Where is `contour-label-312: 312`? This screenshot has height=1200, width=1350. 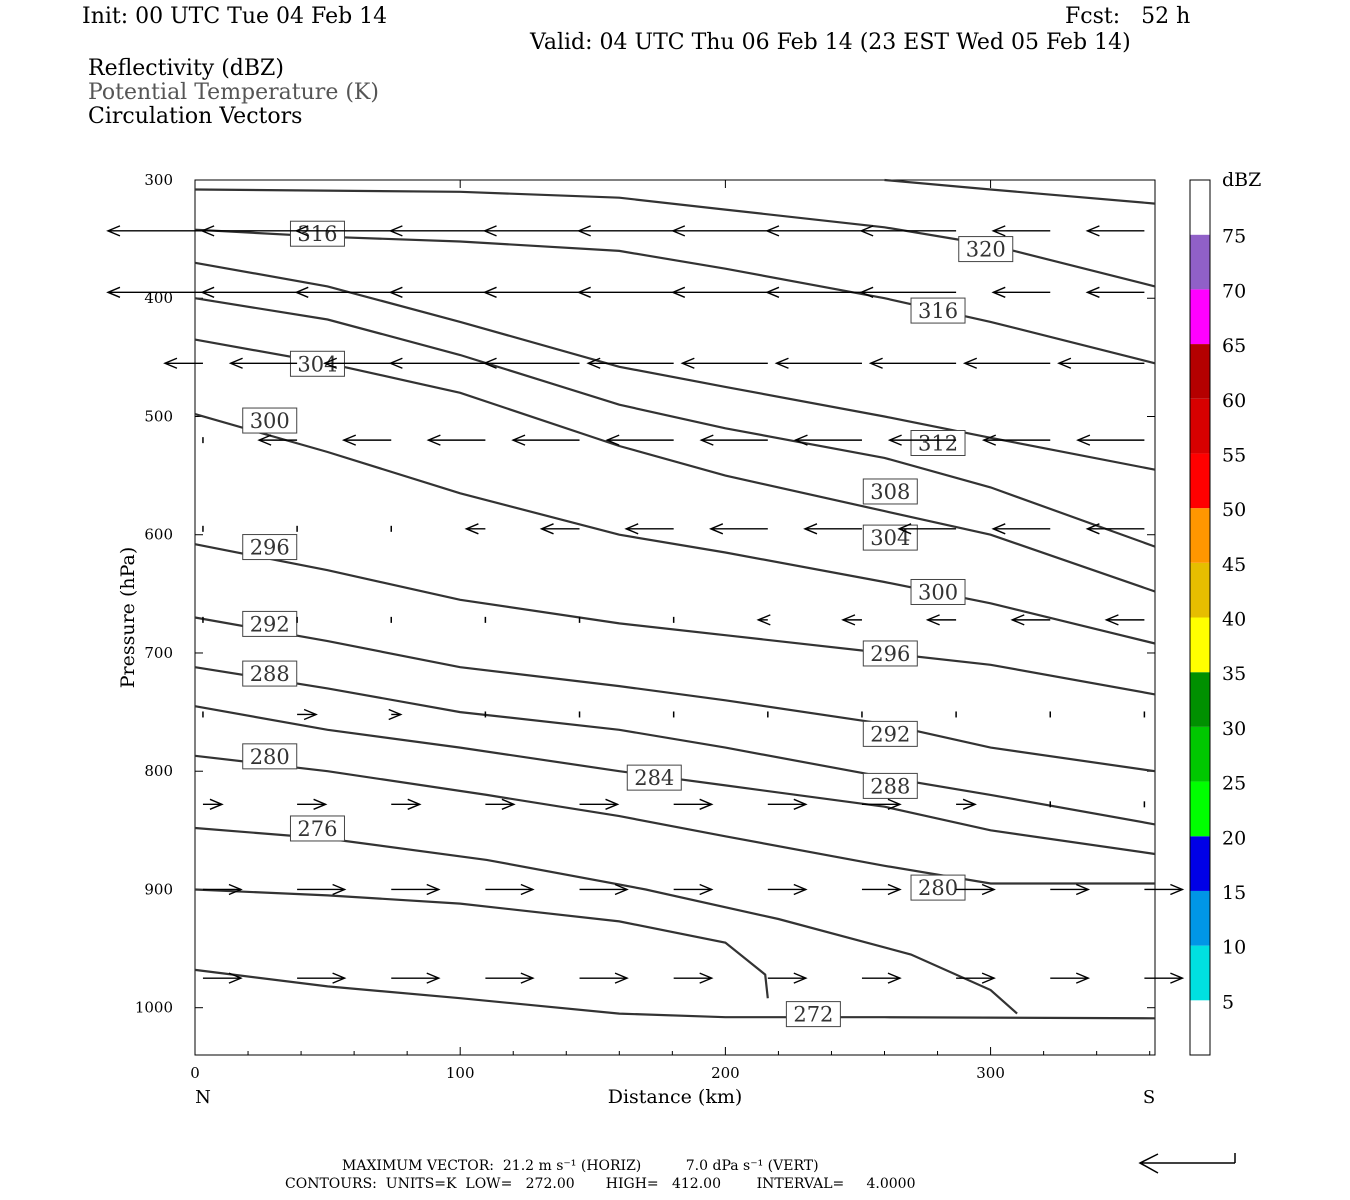
contour-label-312: 312 is located at coordinates (938, 444).